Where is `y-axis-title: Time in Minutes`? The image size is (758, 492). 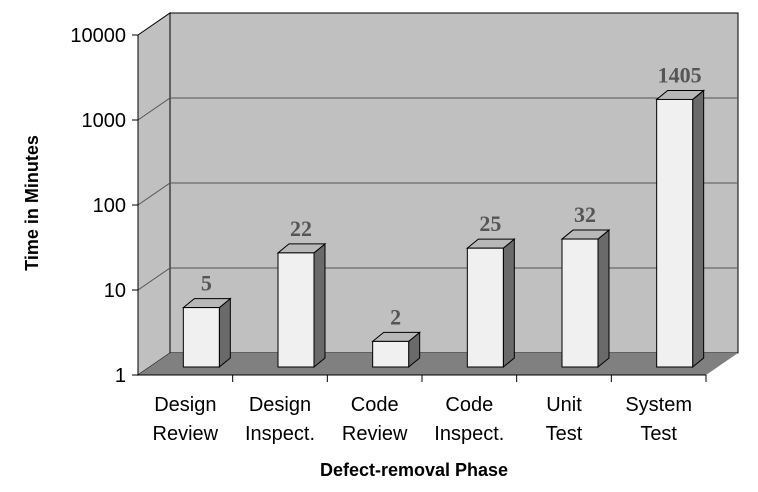 y-axis-title: Time in Minutes is located at coordinates (32, 203).